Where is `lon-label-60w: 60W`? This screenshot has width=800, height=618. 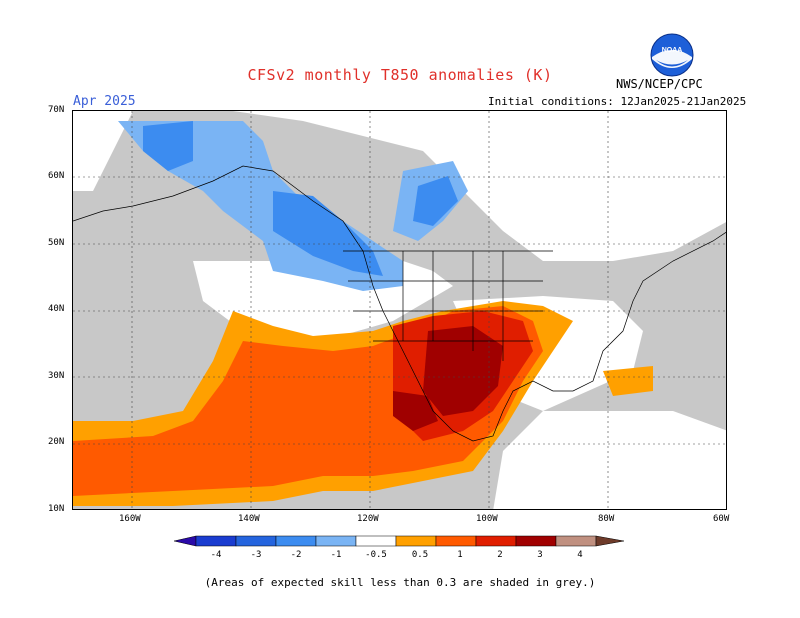 lon-label-60w: 60W is located at coordinates (721, 519).